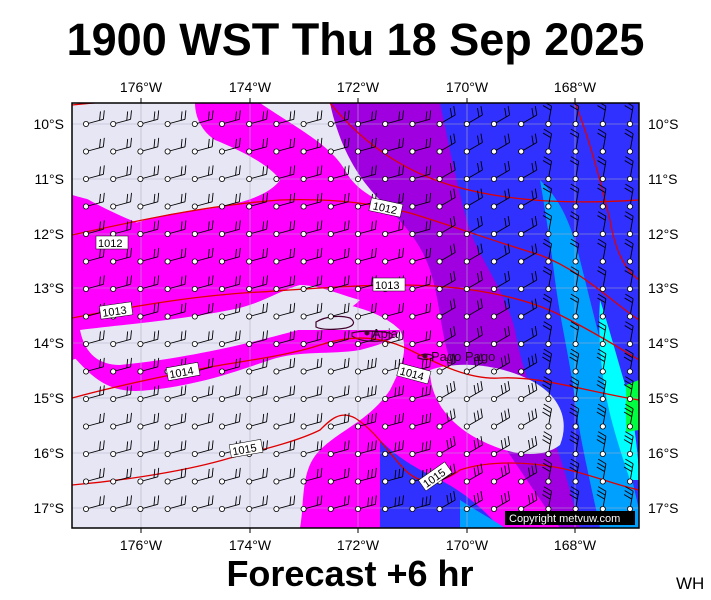 This screenshot has height=600, width=711. Describe the element at coordinates (48, 453) in the screenshot. I see `lat-tick-label: 16°S` at that location.